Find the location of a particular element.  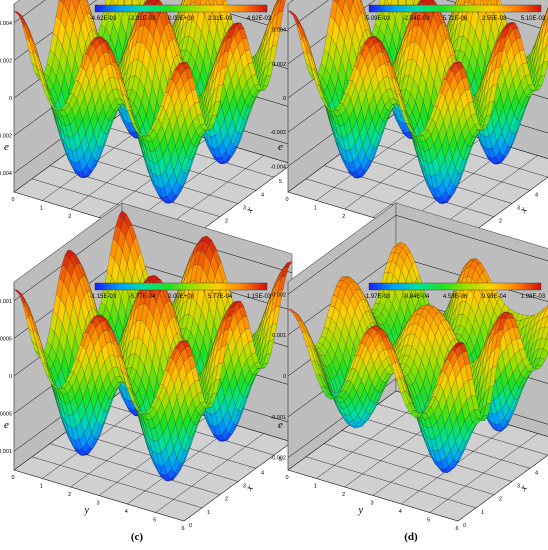

y-tick-label: 3 is located at coordinates (97, 504).